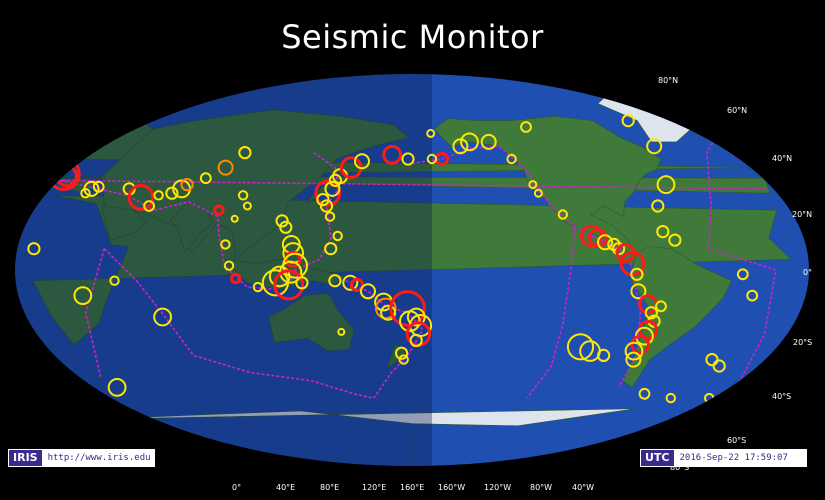  I want to click on iris-logo: IRIS, so click(25, 458).